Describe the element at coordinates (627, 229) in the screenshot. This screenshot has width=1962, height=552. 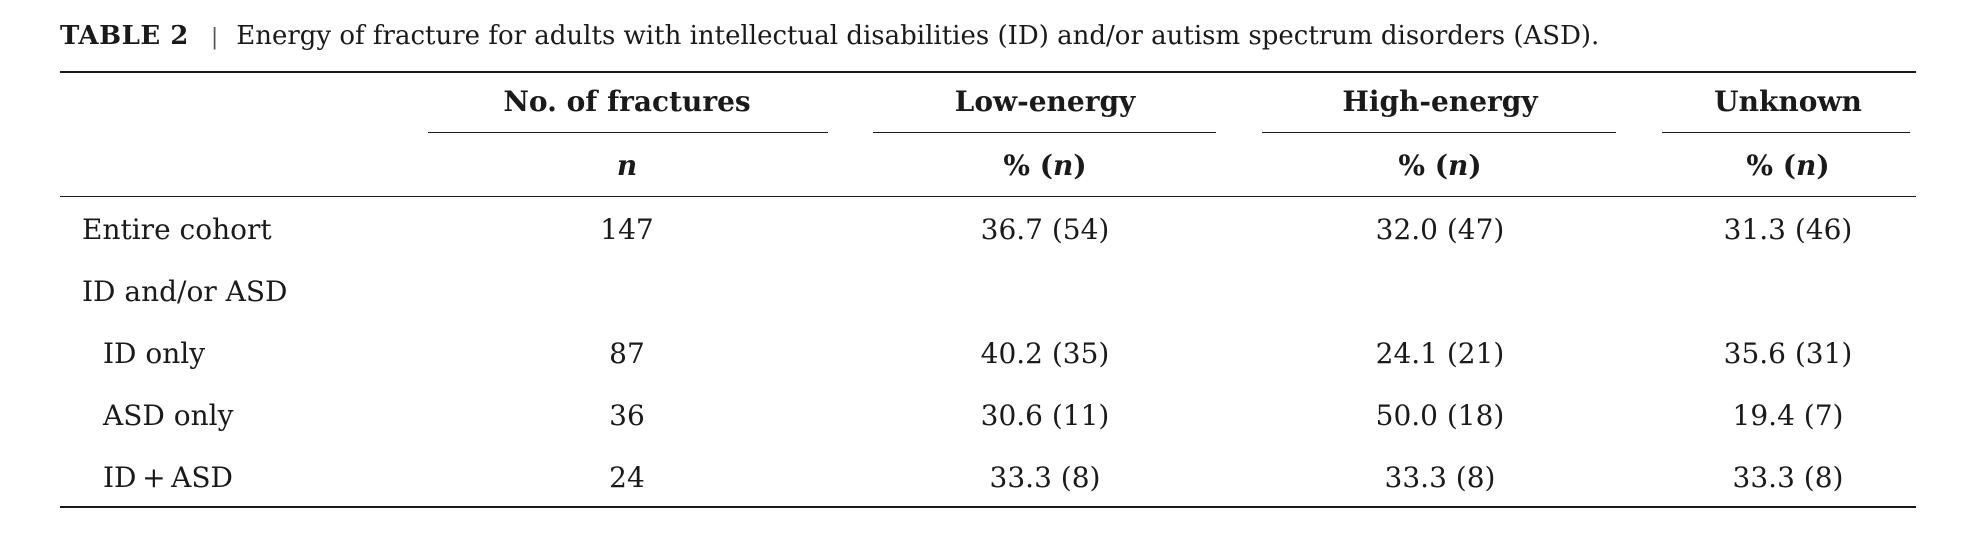
I see `table-cell: 147` at that location.